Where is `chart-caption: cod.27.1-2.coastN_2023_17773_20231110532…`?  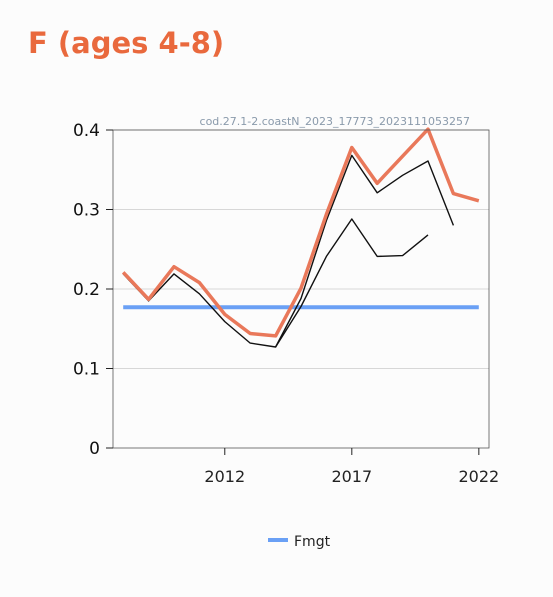
chart-caption: cod.27.1-2.coastN_2023_17773_20231110532… is located at coordinates (335, 121).